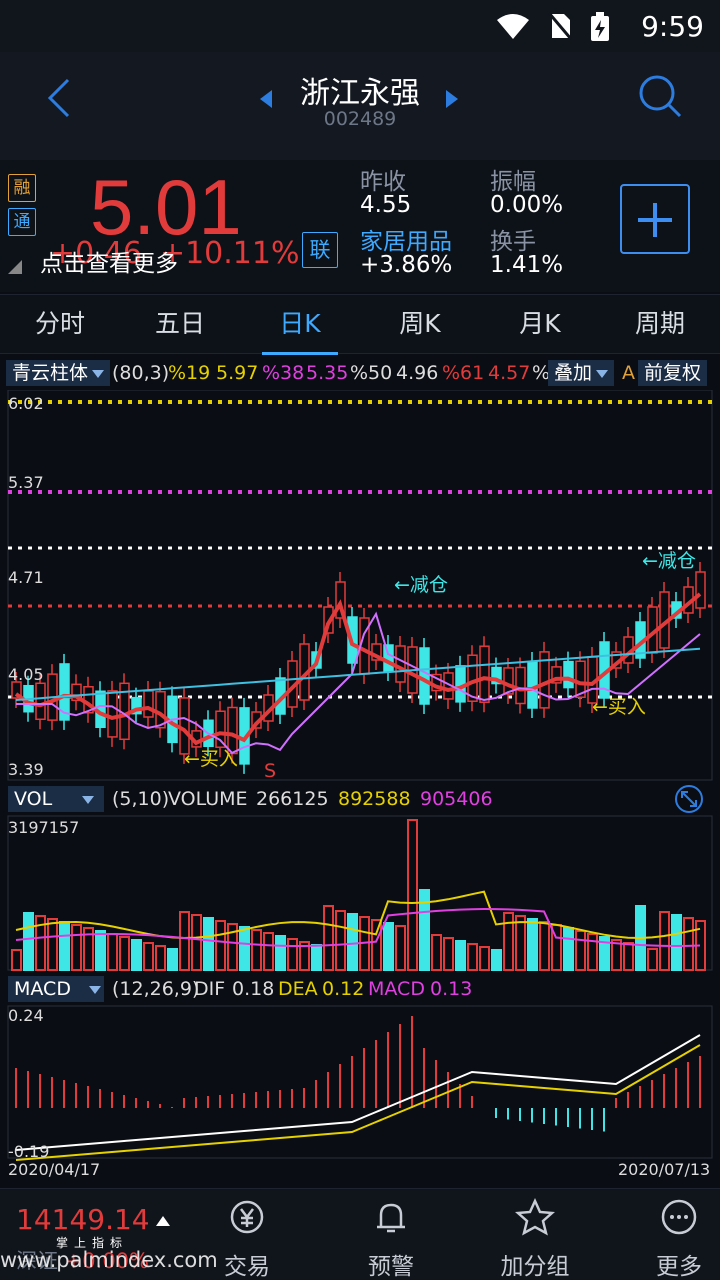 The height and width of the screenshot is (1280, 720). What do you see at coordinates (679, 1267) in the screenshot?
I see `nav-more-label: 更多` at bounding box center [679, 1267].